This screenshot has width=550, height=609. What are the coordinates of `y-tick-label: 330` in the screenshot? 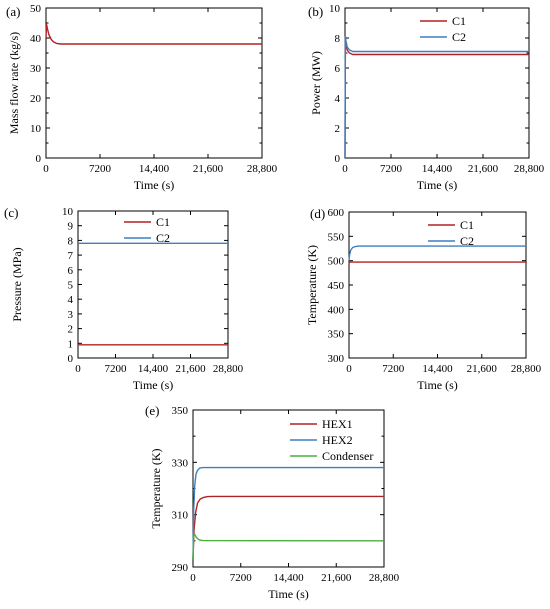 It's located at (180, 463).